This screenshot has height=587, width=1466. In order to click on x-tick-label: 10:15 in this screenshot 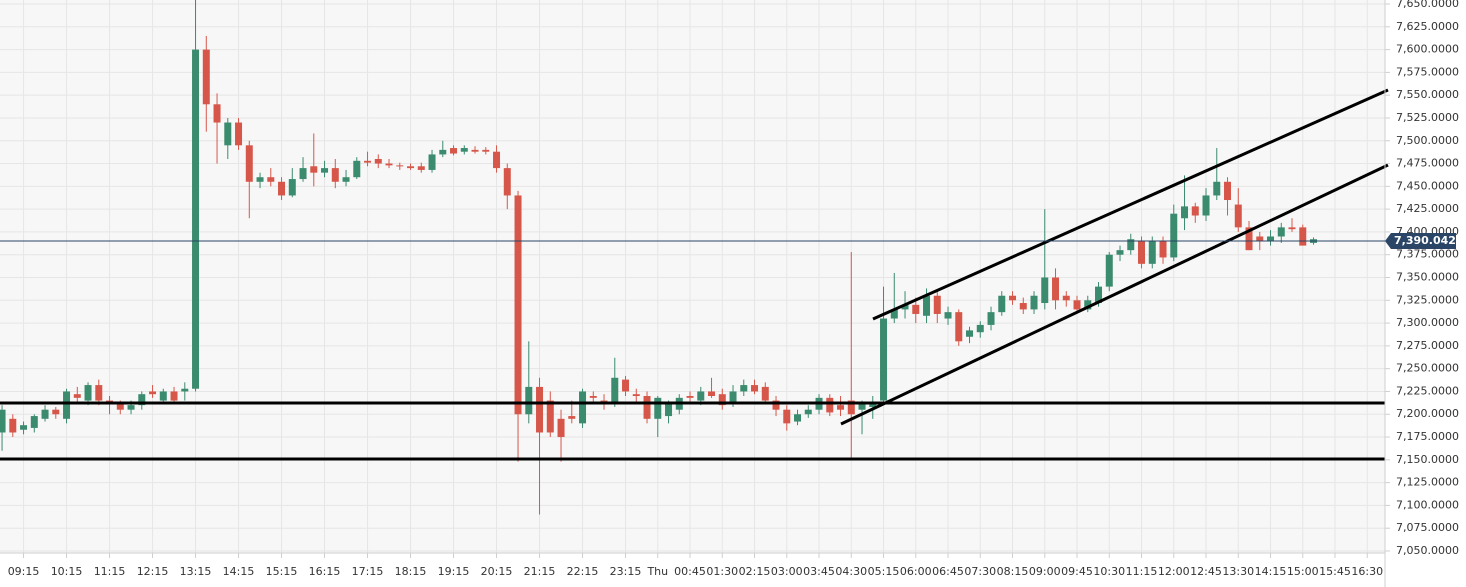, I will do `click(67, 571)`.